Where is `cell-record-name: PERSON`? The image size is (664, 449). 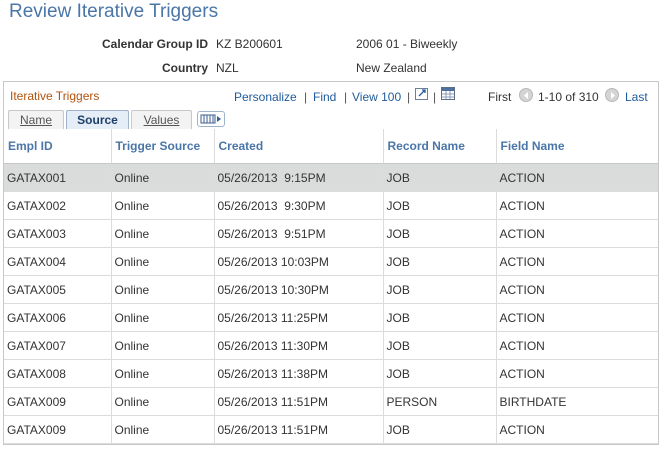 cell-record-name: PERSON is located at coordinates (440, 401).